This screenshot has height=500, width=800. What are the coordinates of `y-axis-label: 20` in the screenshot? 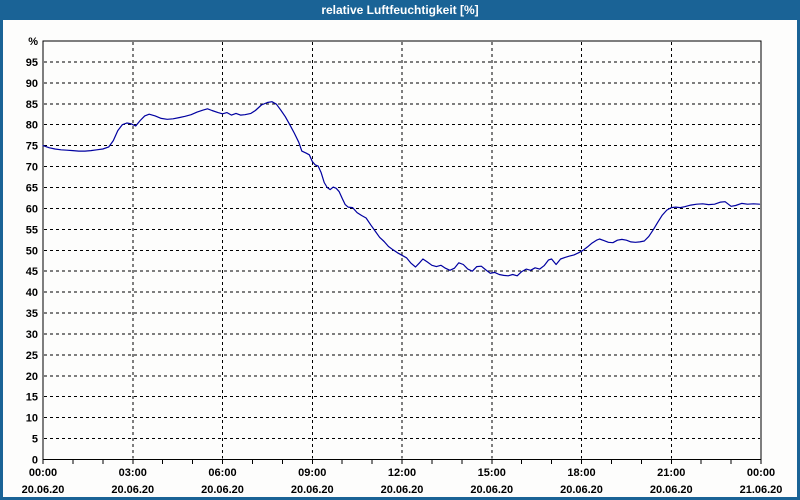 It's located at (32, 377).